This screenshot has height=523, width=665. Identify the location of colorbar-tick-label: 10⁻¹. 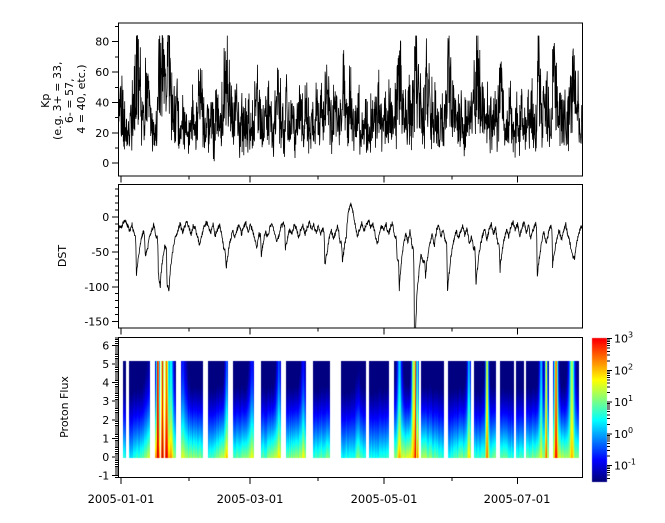
(625, 465).